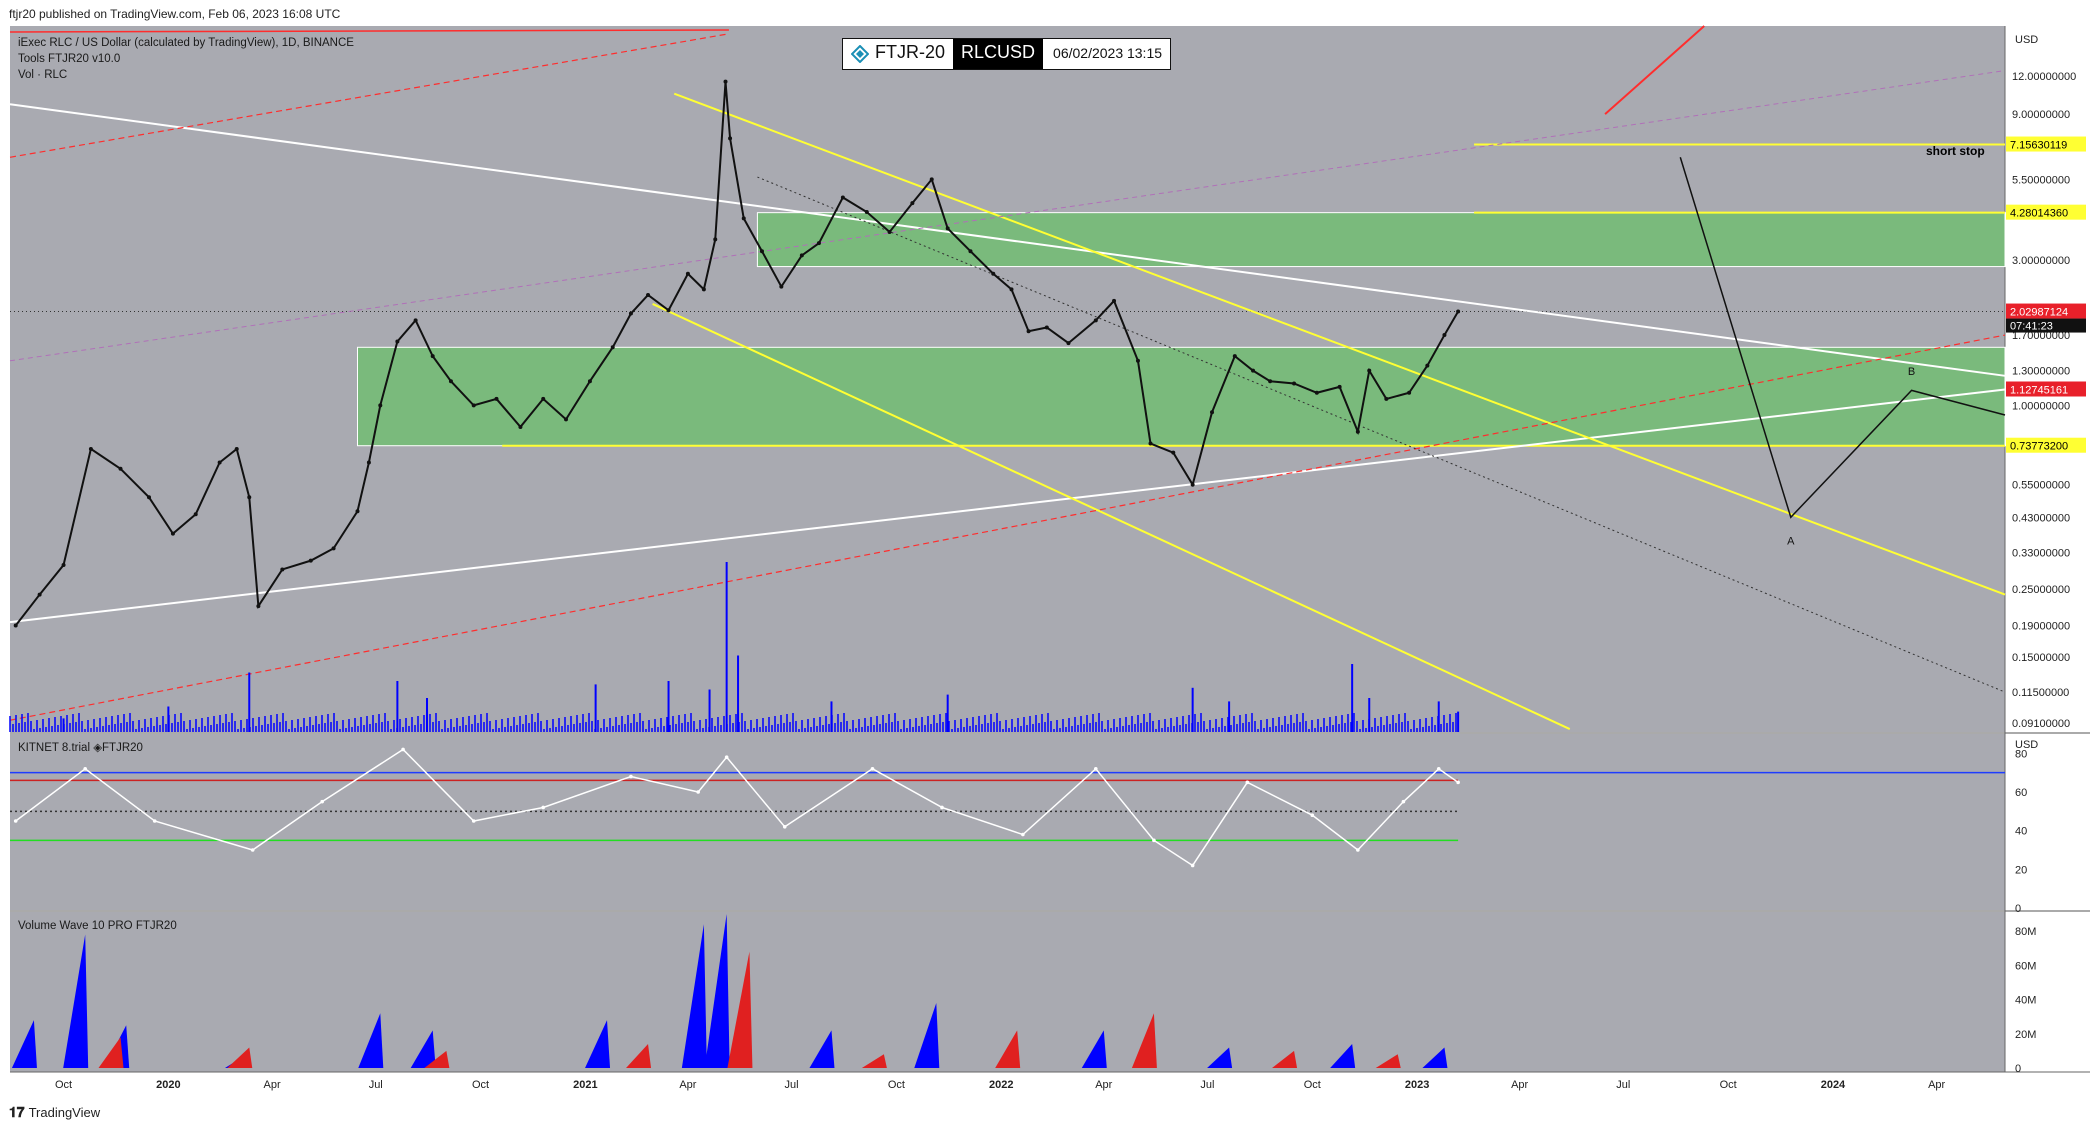 This screenshot has height=1133, width=2097. Describe the element at coordinates (910, 52) in the screenshot. I see `badge-author: FTJR-20` at that location.